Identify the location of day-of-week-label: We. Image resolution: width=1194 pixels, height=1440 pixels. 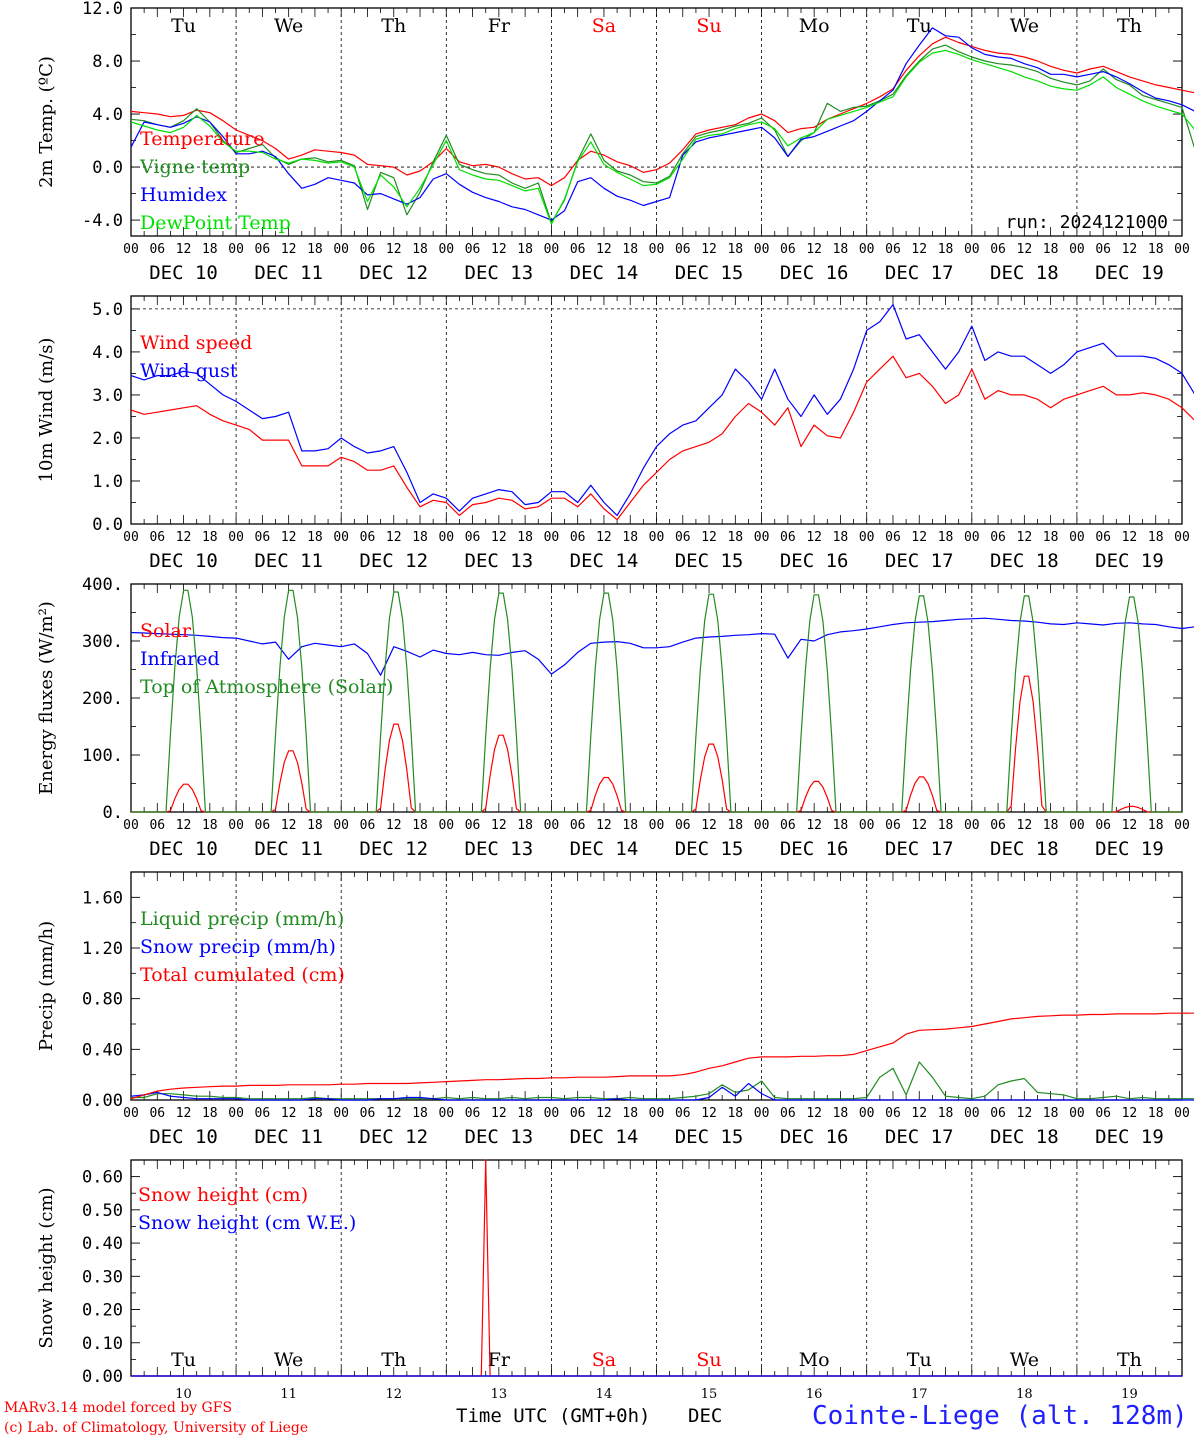
(288, 26).